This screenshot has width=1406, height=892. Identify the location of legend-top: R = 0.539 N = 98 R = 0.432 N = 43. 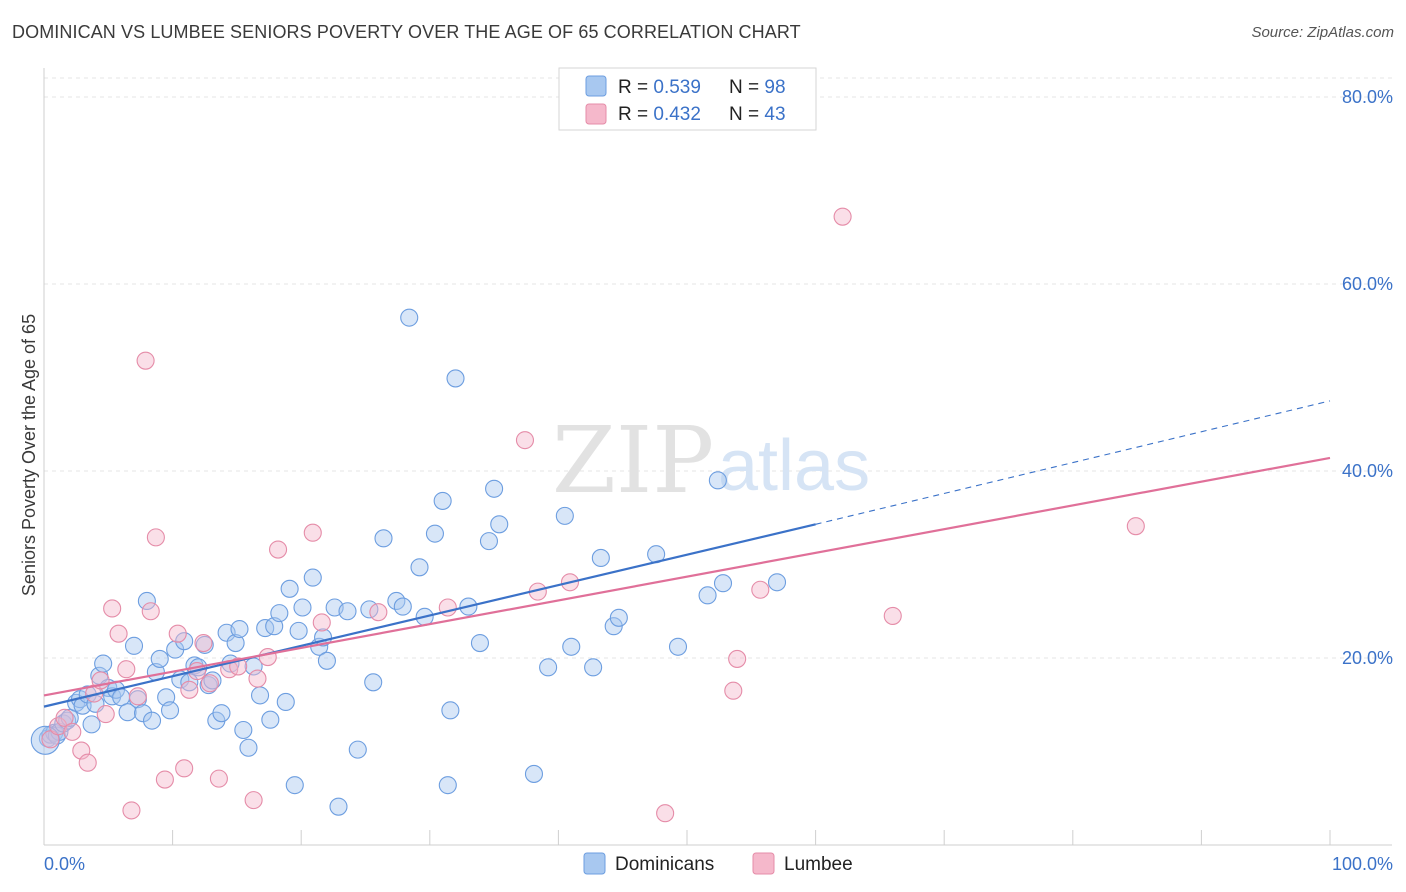
(687, 99).